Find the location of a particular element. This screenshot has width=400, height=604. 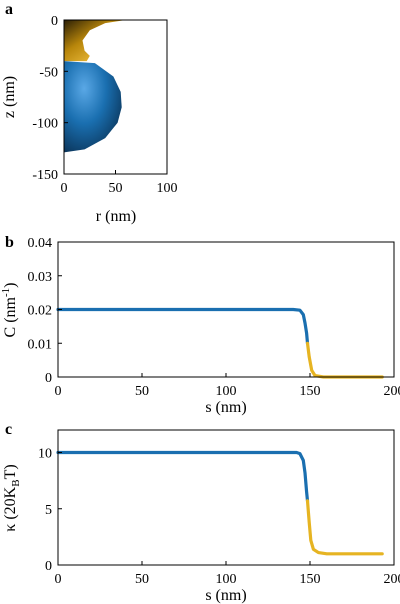

y-tick-label: -100 is located at coordinates (45, 124).